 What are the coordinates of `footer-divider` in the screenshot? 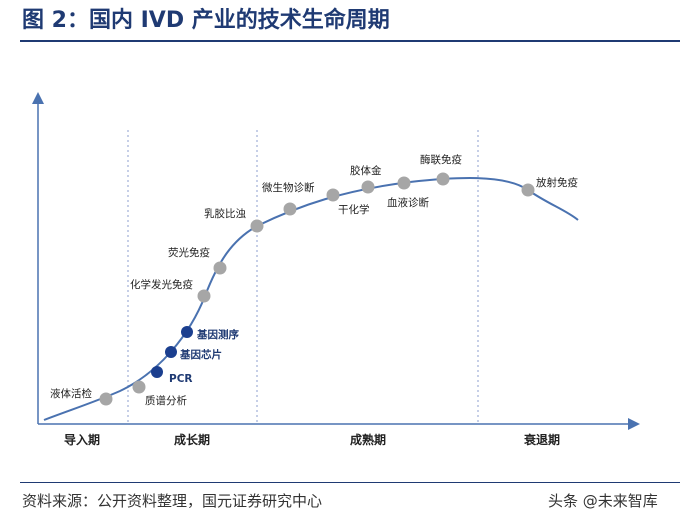 It's located at (350, 482).